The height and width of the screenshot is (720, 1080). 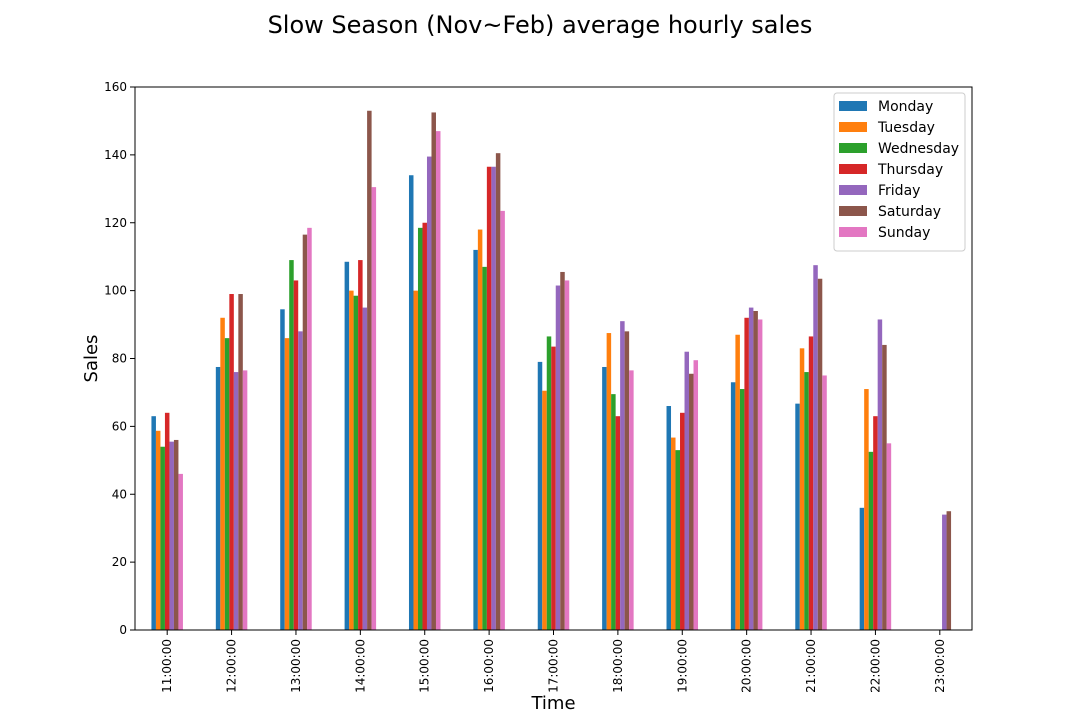 I want to click on x-tick-label: 13:00:00, so click(x=296, y=666).